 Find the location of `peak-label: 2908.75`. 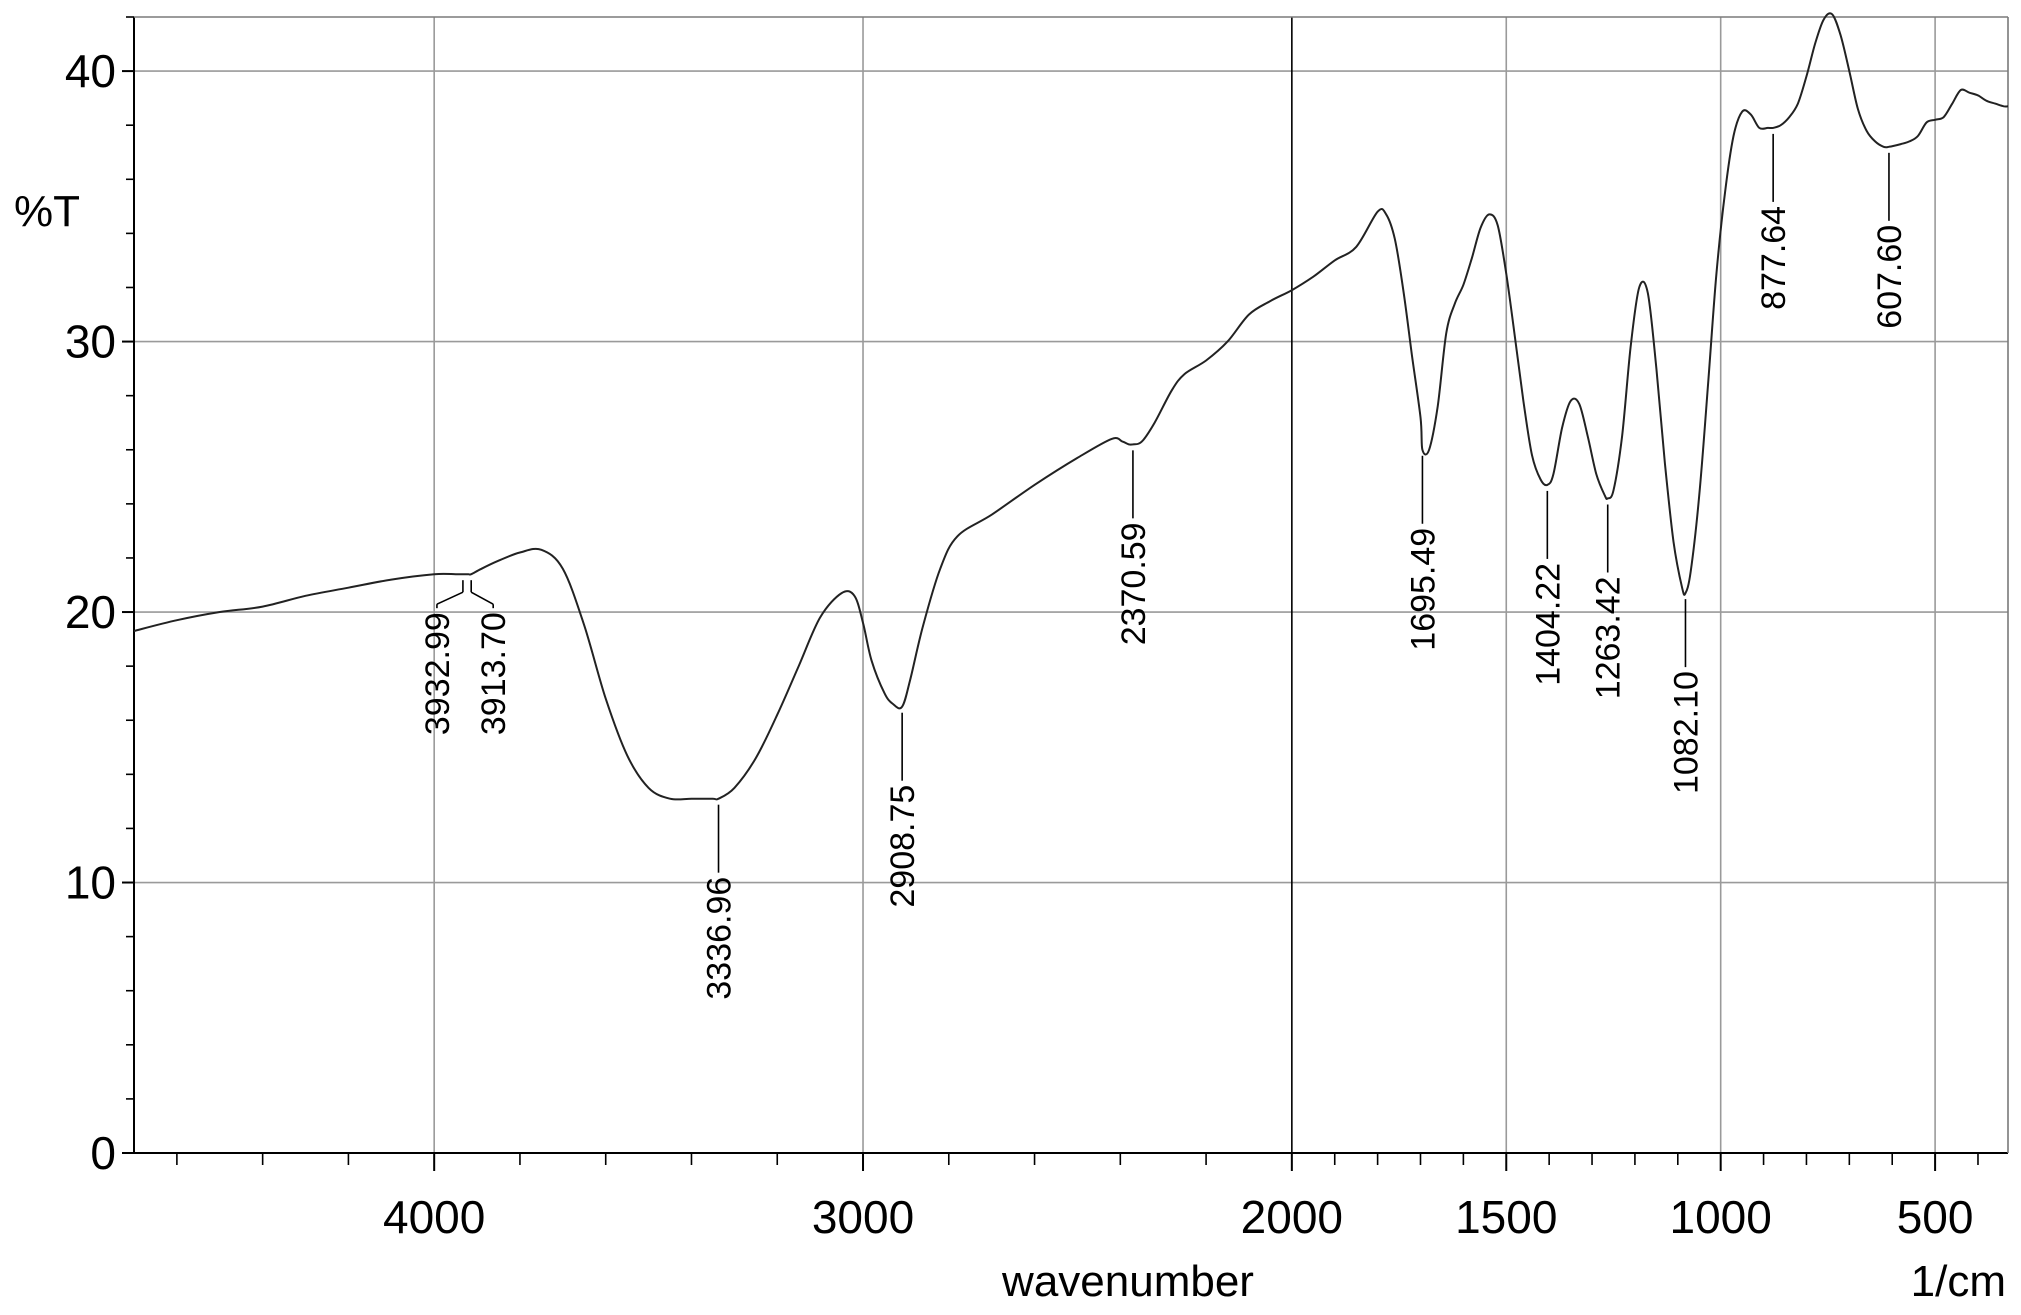

peak-label: 2908.75 is located at coordinates (903, 846).